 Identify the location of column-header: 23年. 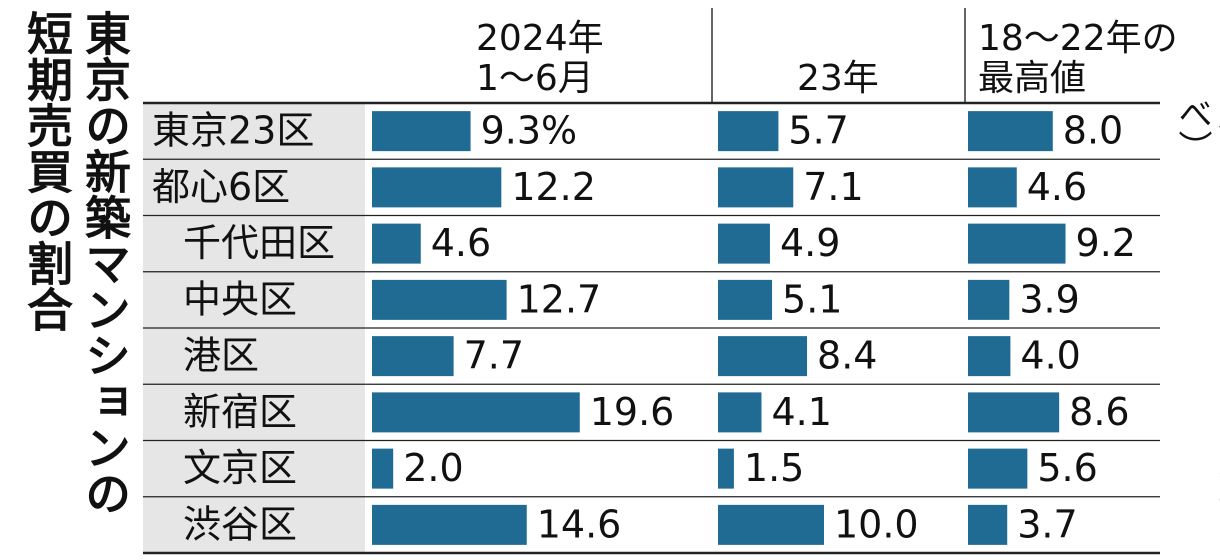
(838, 78).